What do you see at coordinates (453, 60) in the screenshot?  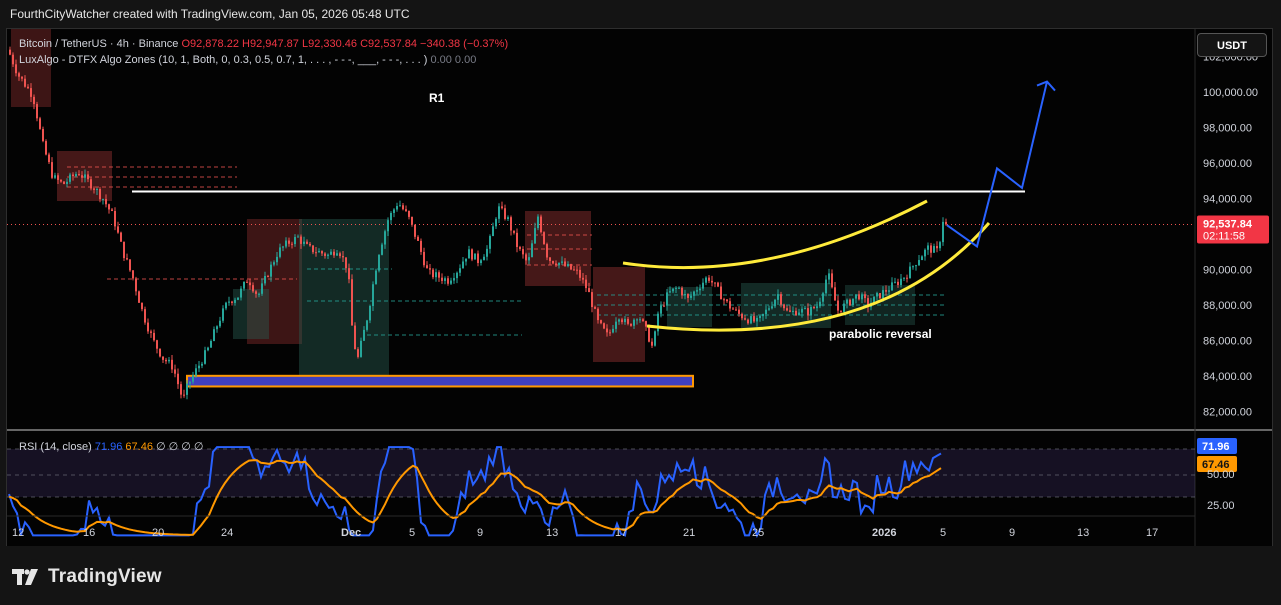 I see `indicator-values: 0.00 0.00` at bounding box center [453, 60].